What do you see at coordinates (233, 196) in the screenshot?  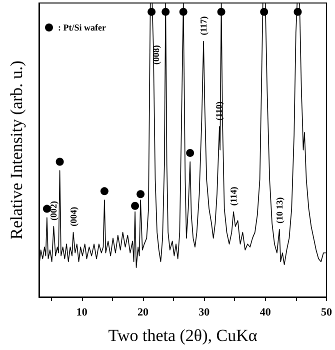 I see `annotation: (114)` at bounding box center [233, 196].